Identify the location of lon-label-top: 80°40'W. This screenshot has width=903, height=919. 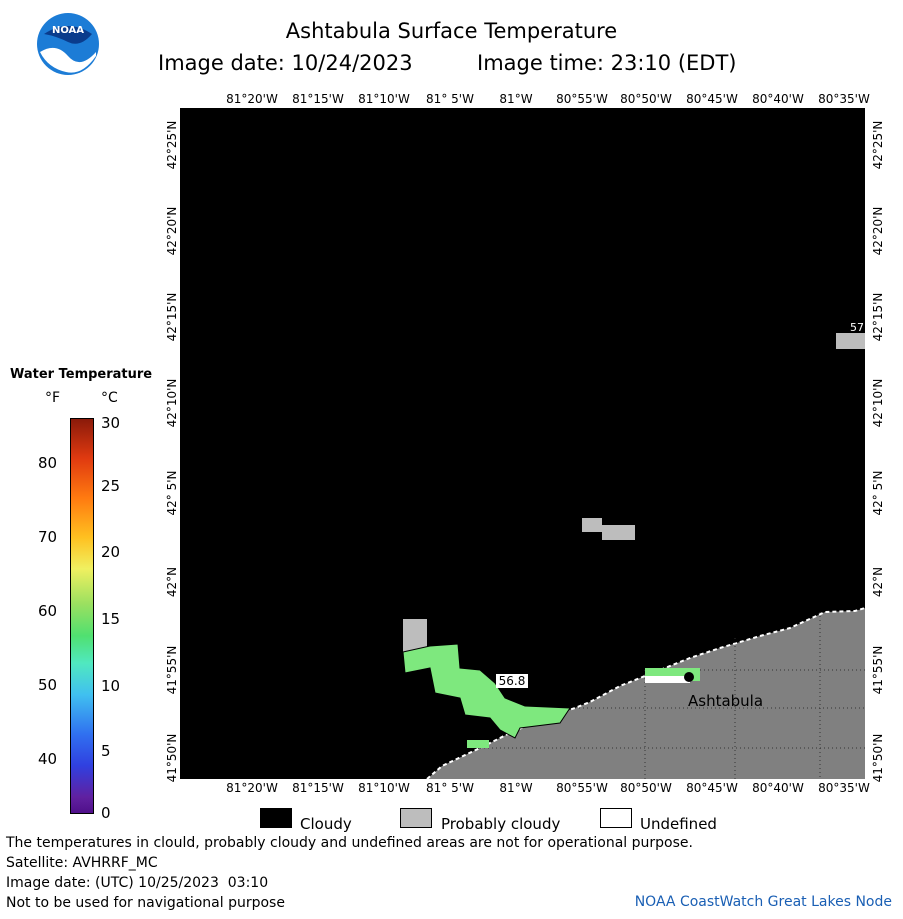
(778, 99).